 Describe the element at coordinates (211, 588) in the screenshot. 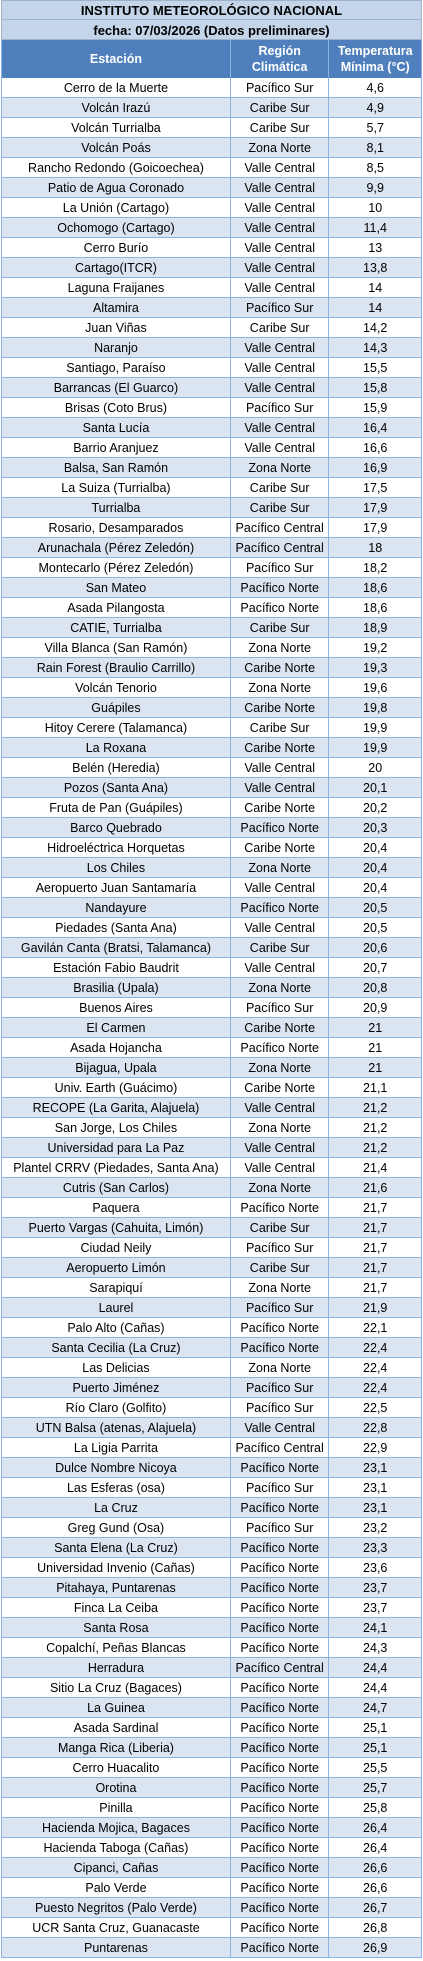

I see `table-row: San Mateo Pacífico Norte 18,6` at that location.